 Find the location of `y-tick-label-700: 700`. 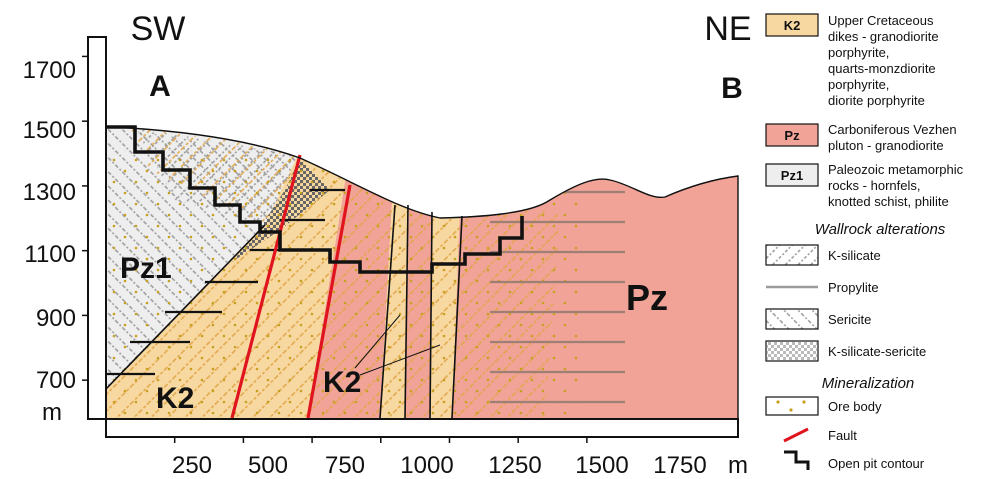

y-tick-label-700: 700 is located at coordinates (56, 380).